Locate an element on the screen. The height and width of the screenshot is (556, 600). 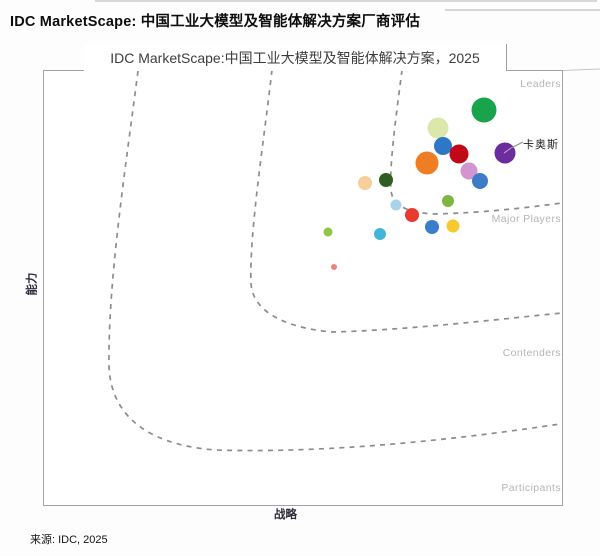
vendor-annotation-label: 卡奥斯 is located at coordinates (541, 145).